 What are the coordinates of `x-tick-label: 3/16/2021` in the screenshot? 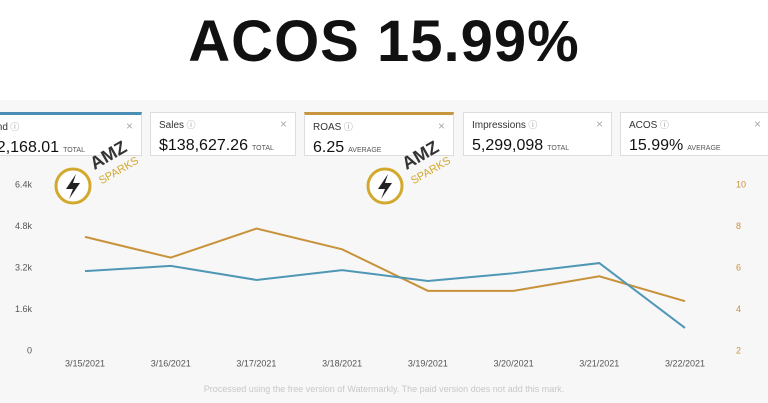 It's located at (171, 363).